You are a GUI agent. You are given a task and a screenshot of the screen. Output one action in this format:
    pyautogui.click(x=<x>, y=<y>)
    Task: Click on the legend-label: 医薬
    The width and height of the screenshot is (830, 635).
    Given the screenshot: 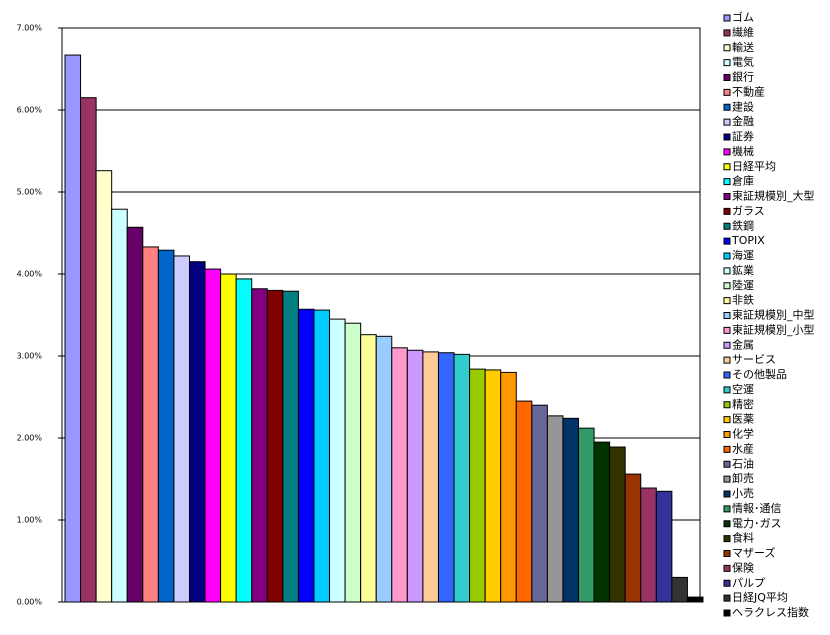 What is the action you would take?
    pyautogui.click(x=743, y=419)
    